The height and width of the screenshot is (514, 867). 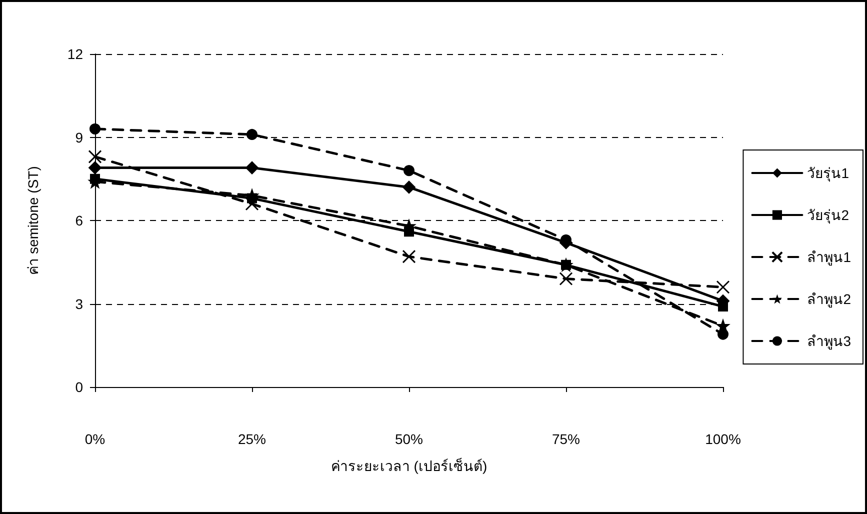 What do you see at coordinates (79, 387) in the screenshot?
I see `y-tick-label: 0` at bounding box center [79, 387].